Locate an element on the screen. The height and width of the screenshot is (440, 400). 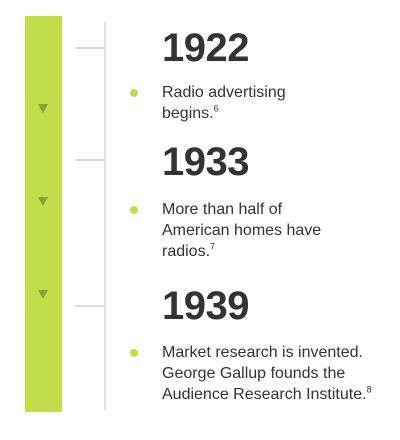
year: 1922 is located at coordinates (205, 48).